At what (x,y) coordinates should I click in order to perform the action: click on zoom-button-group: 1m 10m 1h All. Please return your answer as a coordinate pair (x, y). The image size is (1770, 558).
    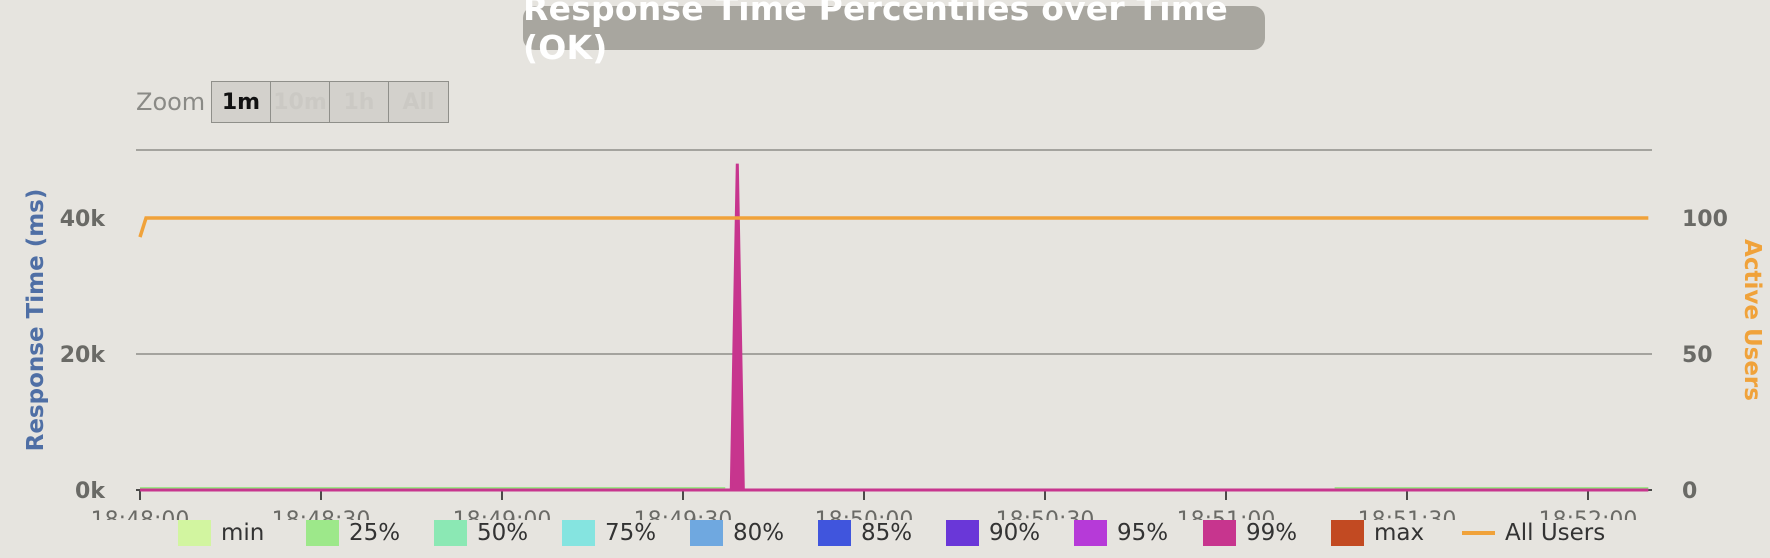
    Looking at the image, I should click on (330, 102).